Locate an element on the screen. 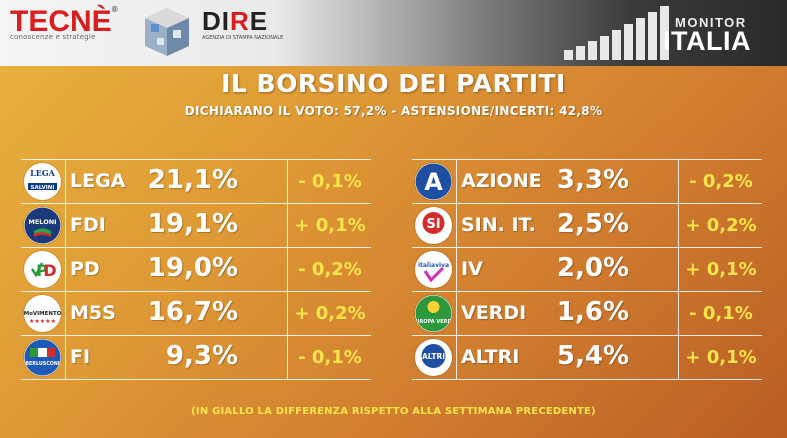 This screenshot has width=787, height=438. m5s-logo-icon: MoVIMENTO ★★★★★ is located at coordinates (42, 313).